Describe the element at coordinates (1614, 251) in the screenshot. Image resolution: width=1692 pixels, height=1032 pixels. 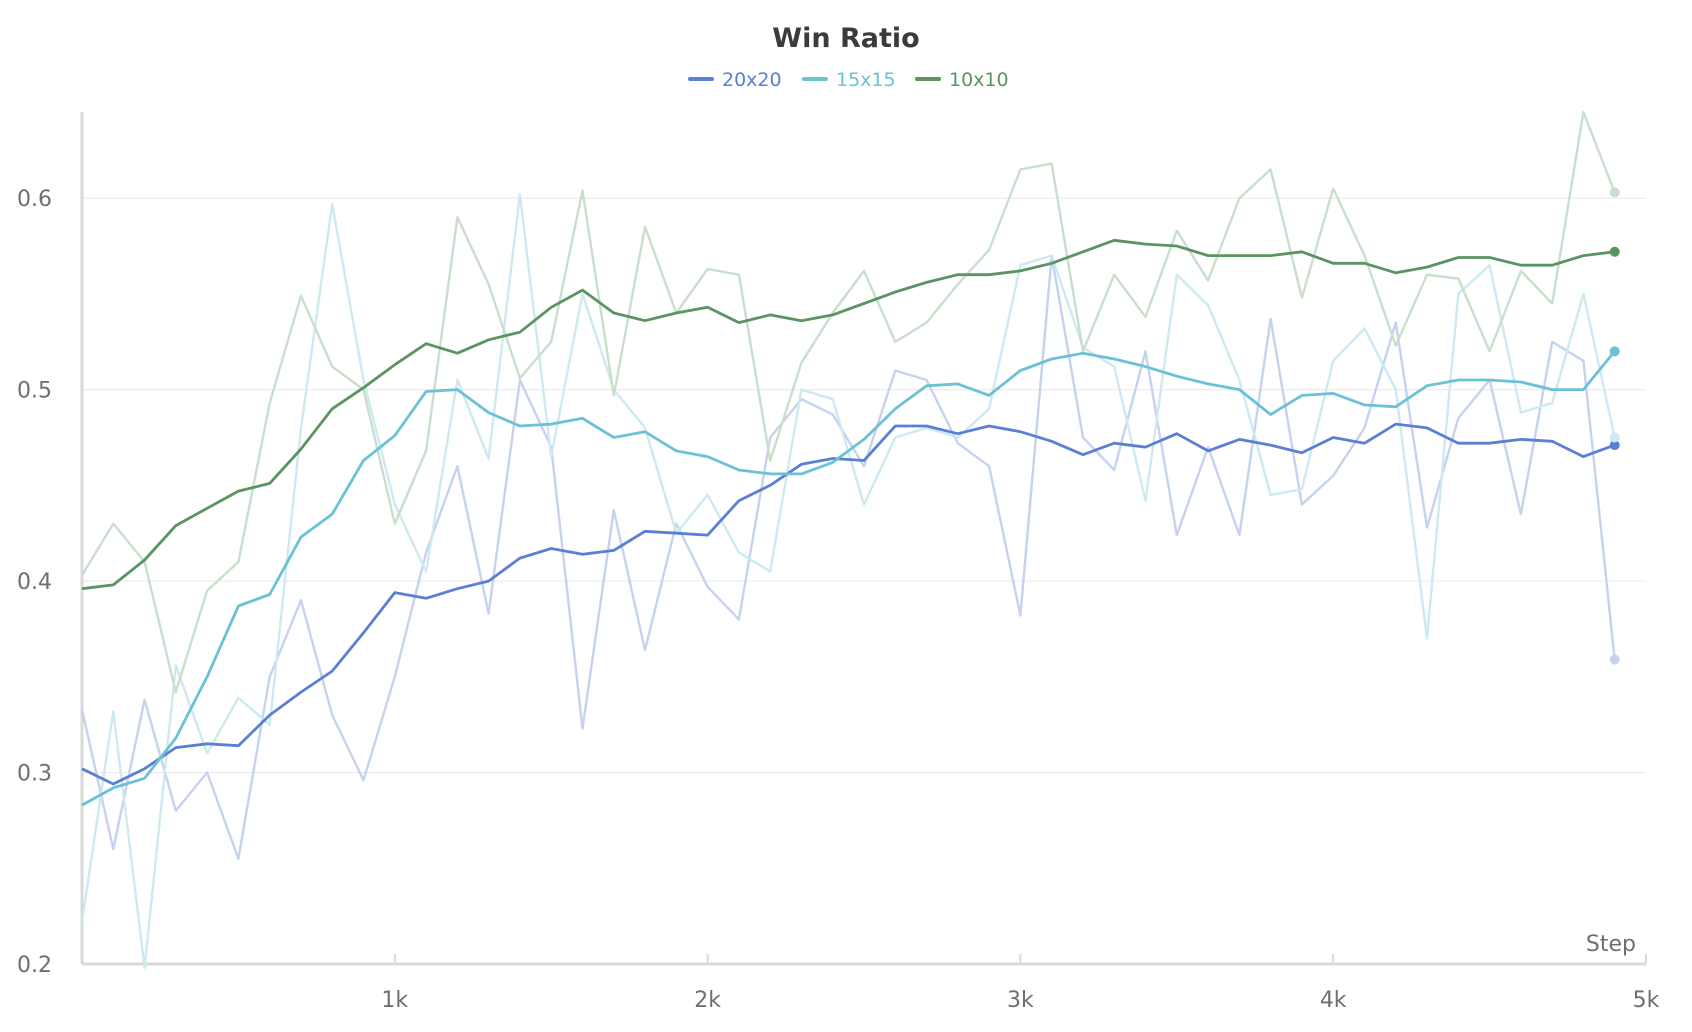
I see `smoothed-end-marker-10x10` at that location.